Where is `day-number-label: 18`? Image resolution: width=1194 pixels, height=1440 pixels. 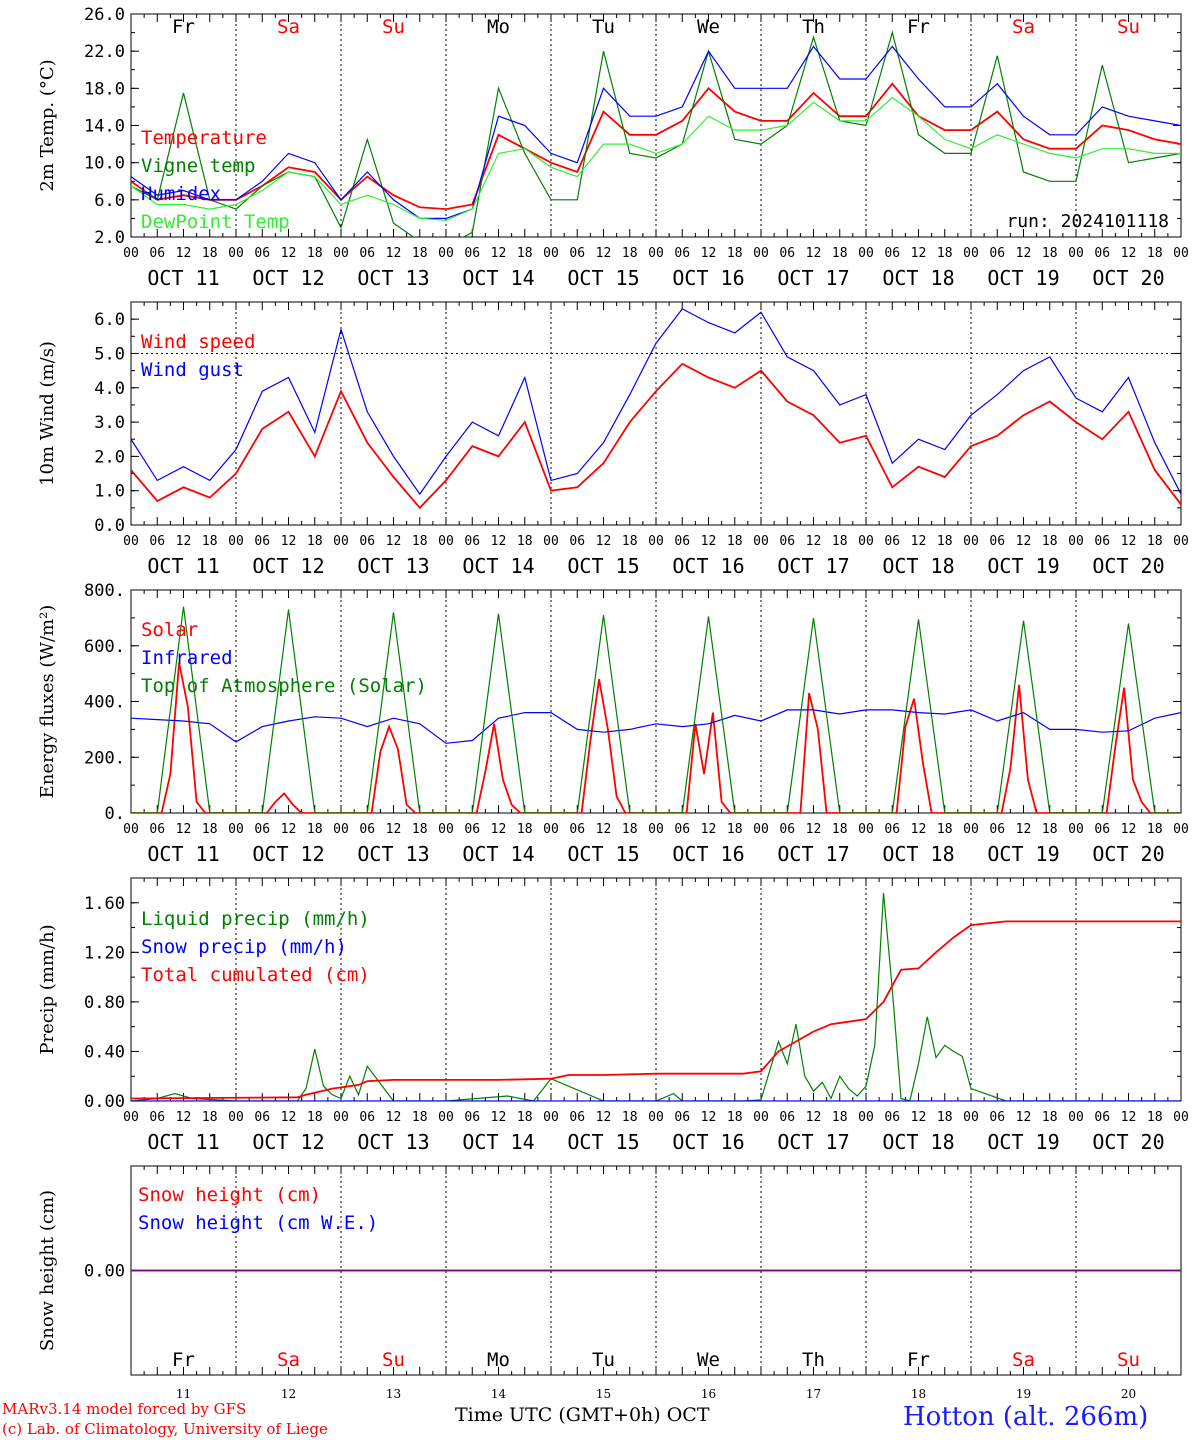 day-number-label: 18 is located at coordinates (918, 1394).